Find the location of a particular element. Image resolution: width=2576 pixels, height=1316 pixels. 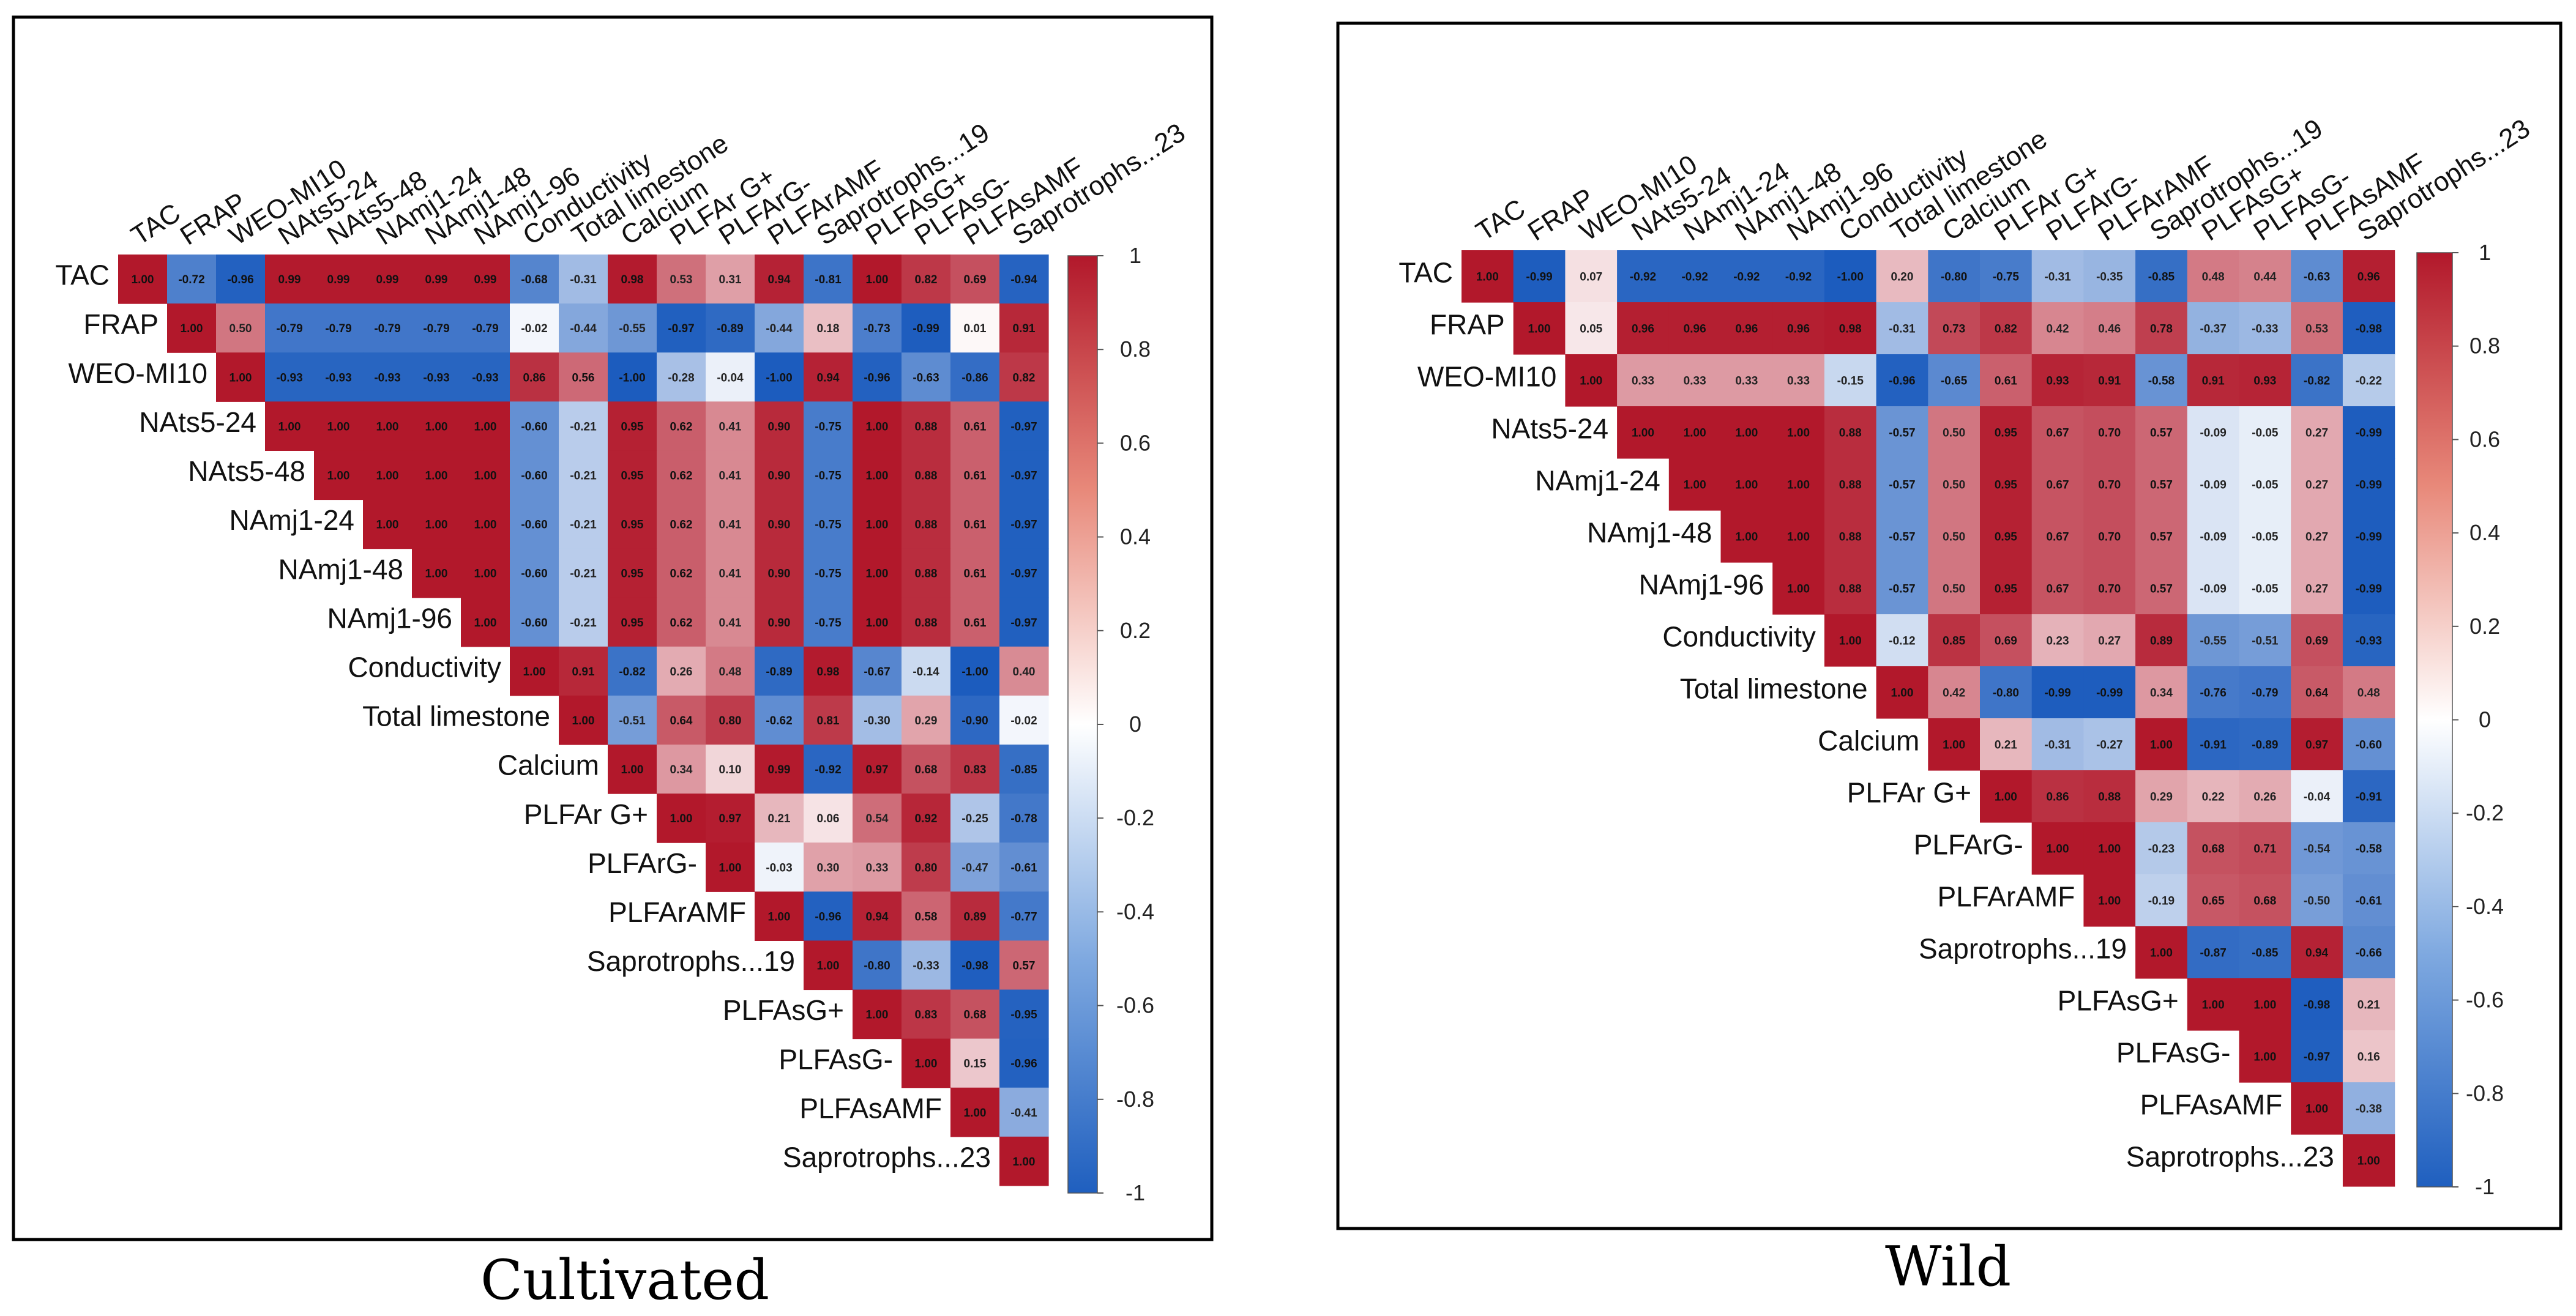

row-label: PLFAsG+ is located at coordinates (2118, 1001).